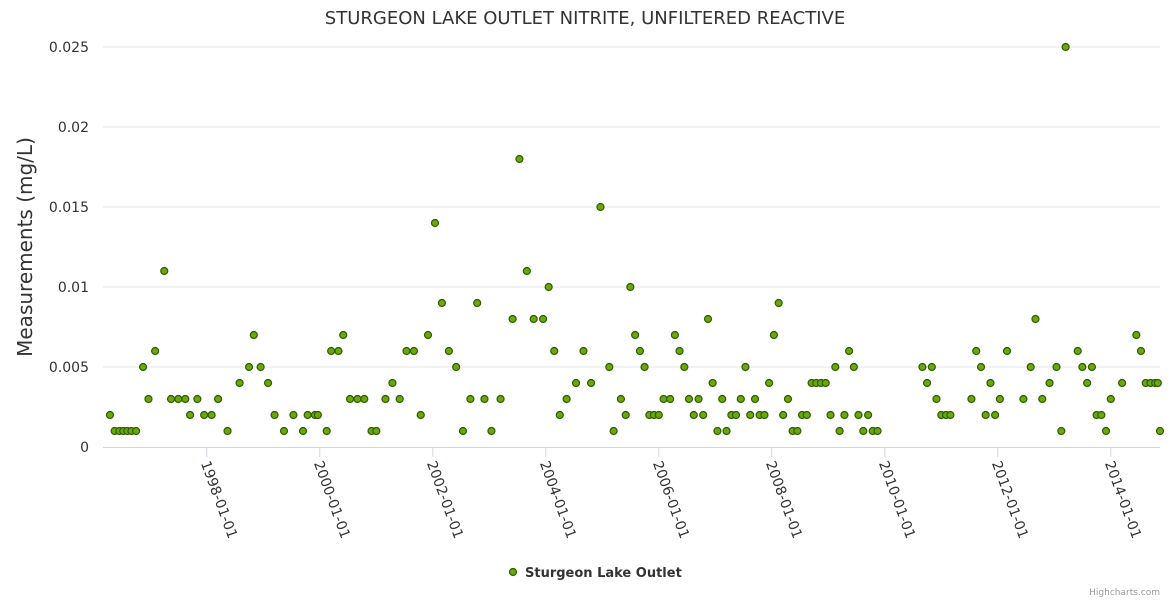 This screenshot has width=1170, height=600. What do you see at coordinates (603, 573) in the screenshot?
I see `legend-label: Sturgeon Lake Outlet` at bounding box center [603, 573].